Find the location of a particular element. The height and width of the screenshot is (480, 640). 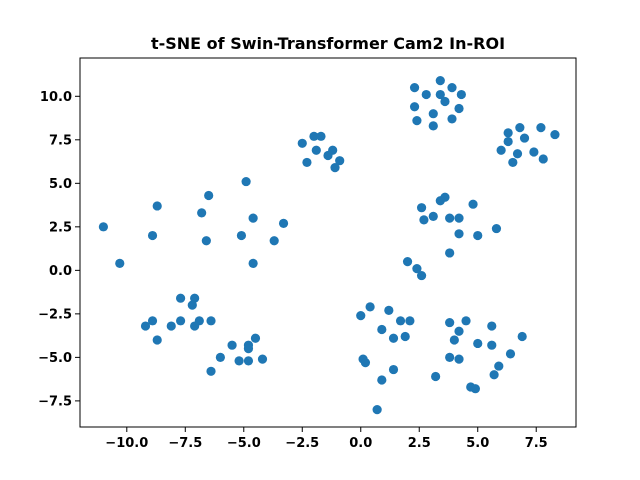

y-tick-label: −5.0 is located at coordinates (55, 358).